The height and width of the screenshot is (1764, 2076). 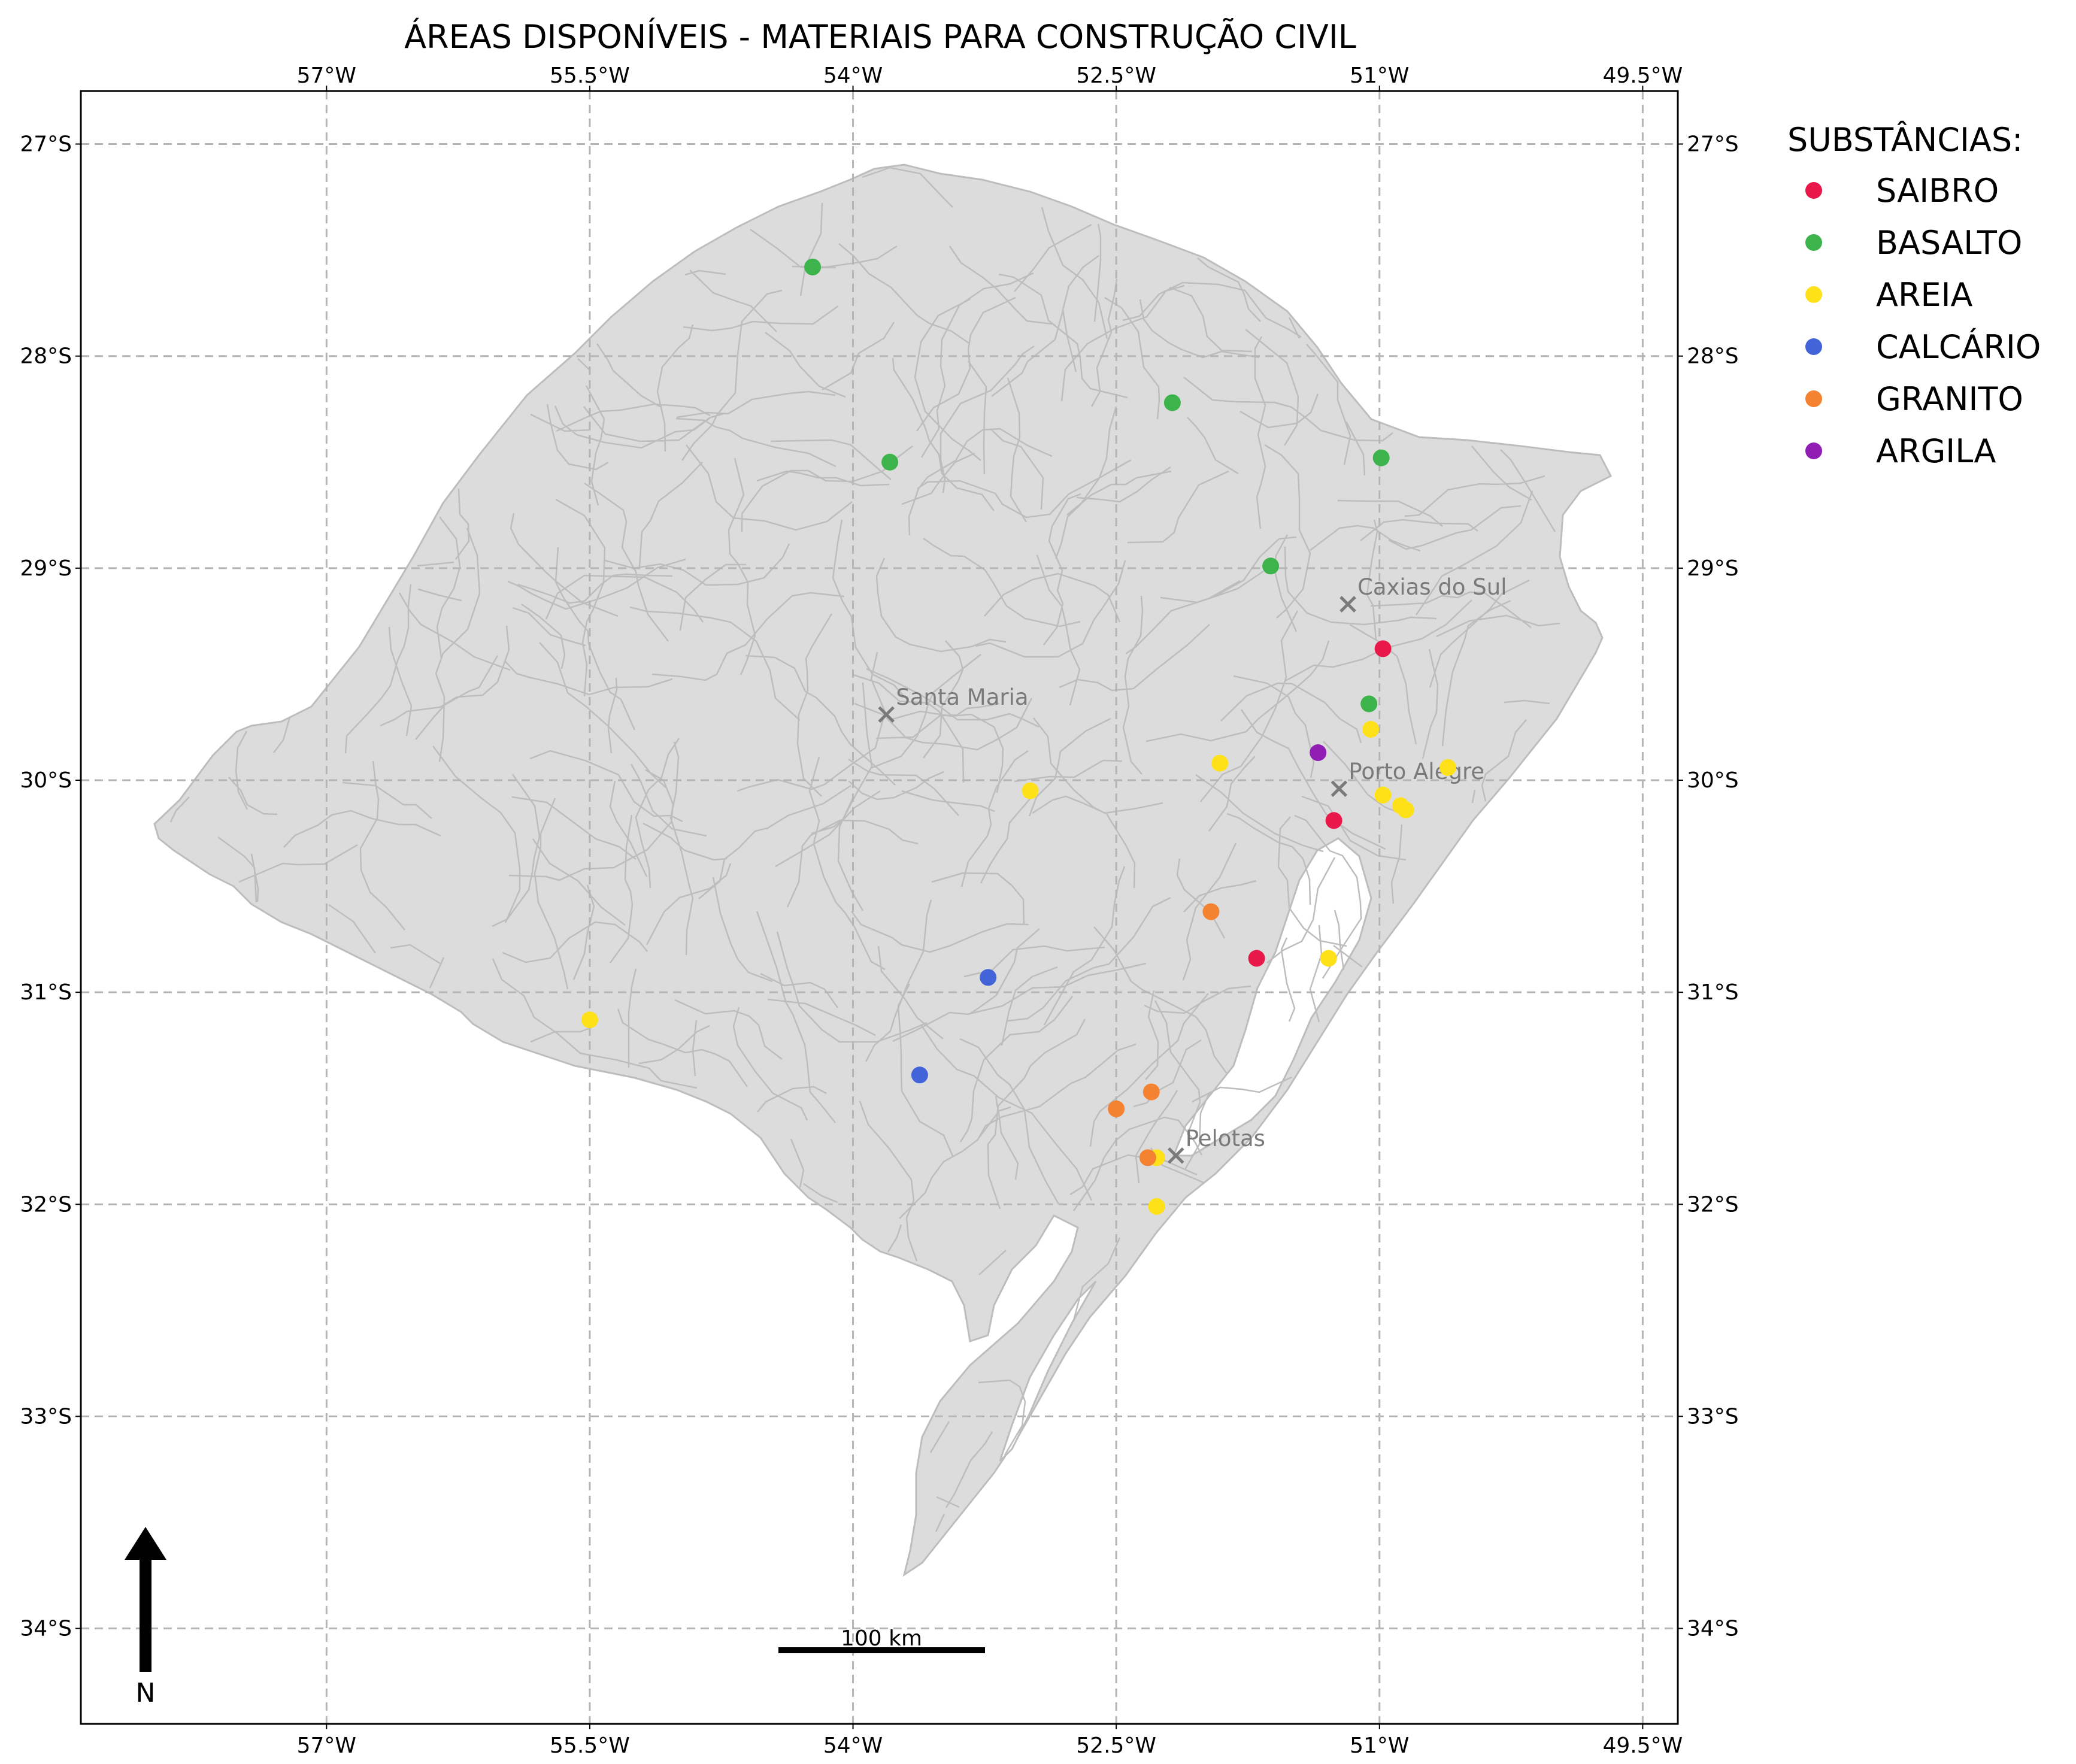 What do you see at coordinates (46, 1416) in the screenshot?
I see `lat-tick-label-left: 33°S` at bounding box center [46, 1416].